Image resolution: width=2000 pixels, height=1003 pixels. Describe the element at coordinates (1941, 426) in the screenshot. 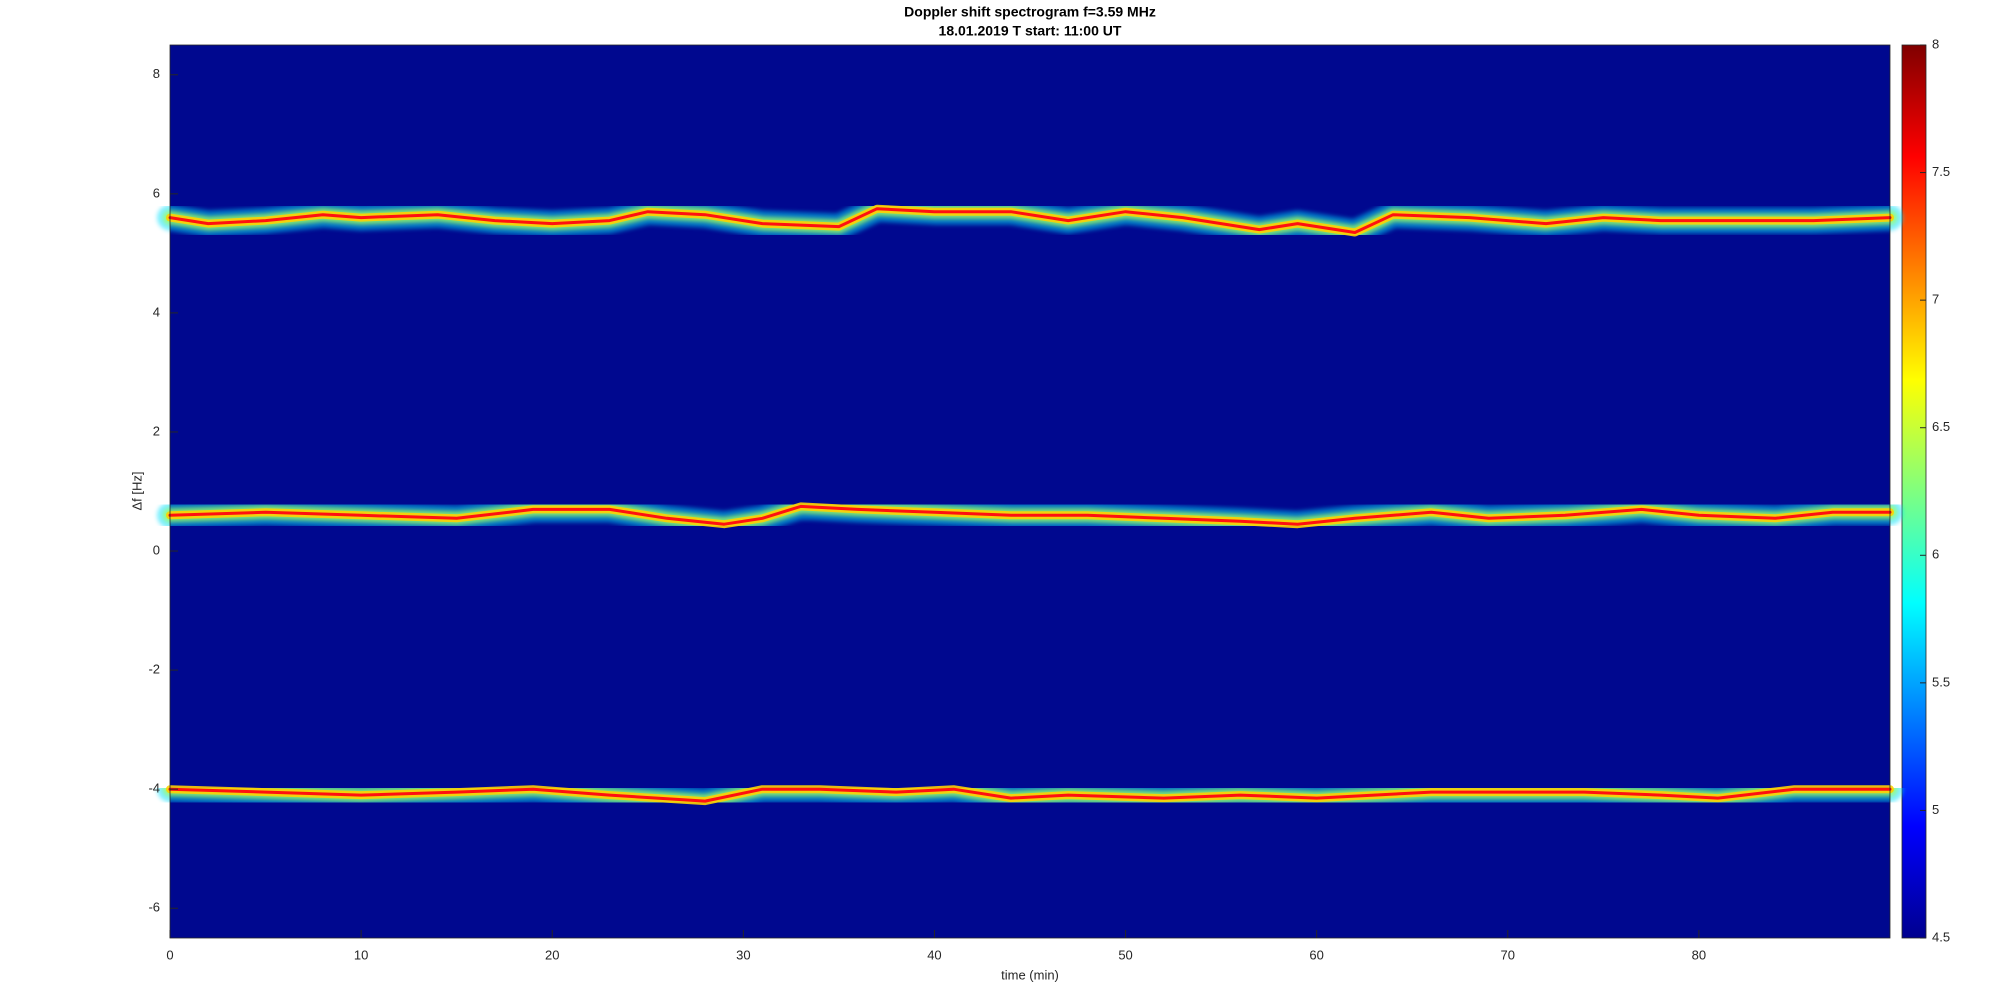

I see `colorbar-tick-label: 6.5` at that location.